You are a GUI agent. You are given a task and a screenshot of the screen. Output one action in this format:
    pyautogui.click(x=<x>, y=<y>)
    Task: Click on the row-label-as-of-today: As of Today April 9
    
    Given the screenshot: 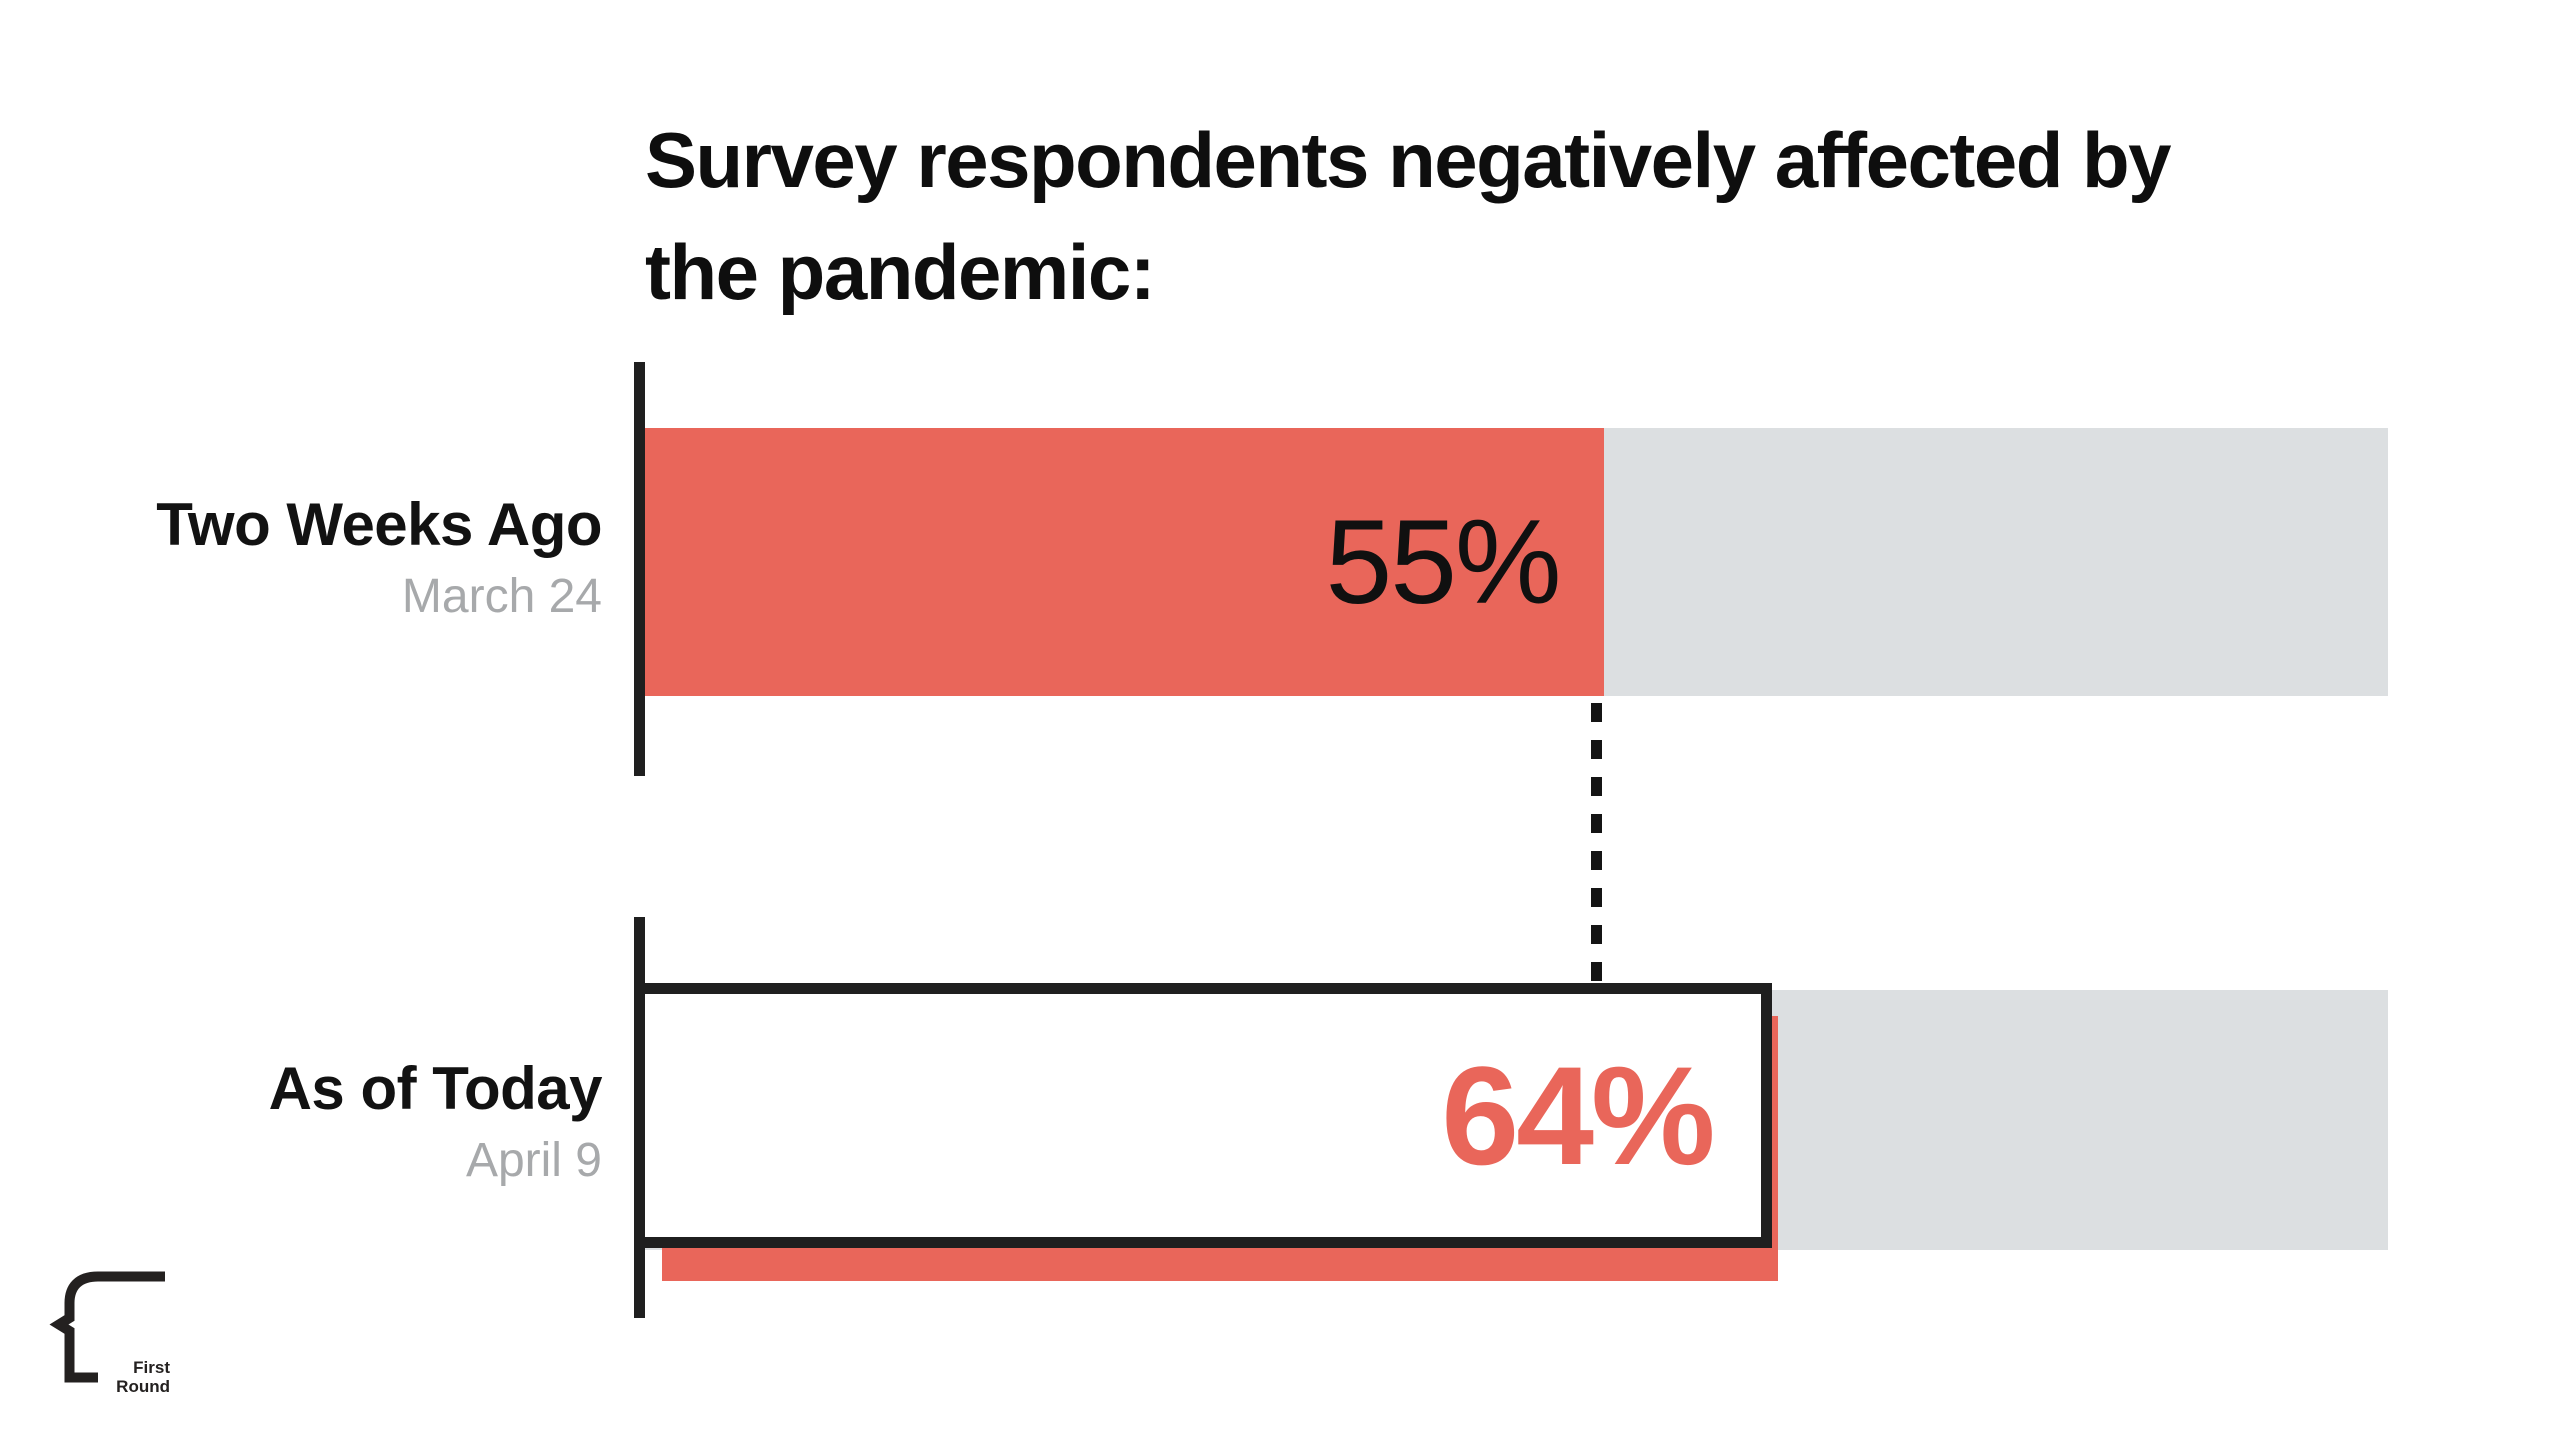 What is the action you would take?
    pyautogui.click(x=351, y=1121)
    